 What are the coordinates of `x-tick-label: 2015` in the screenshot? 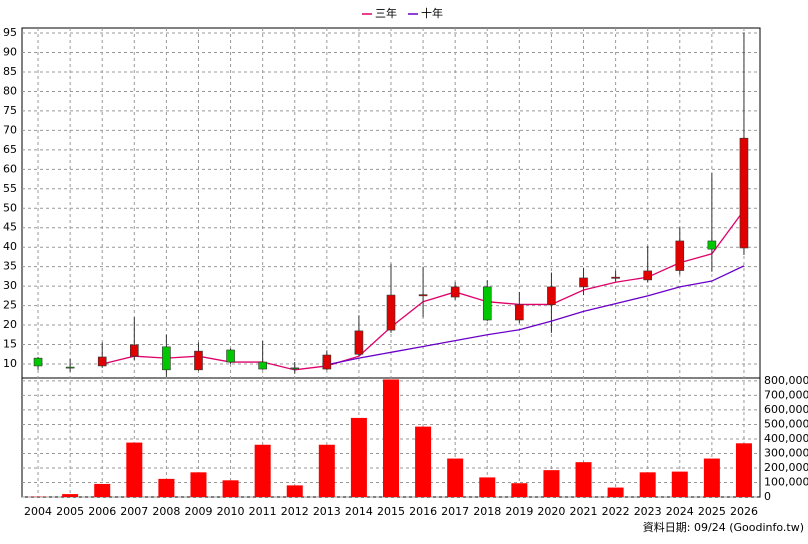 It's located at (391, 511).